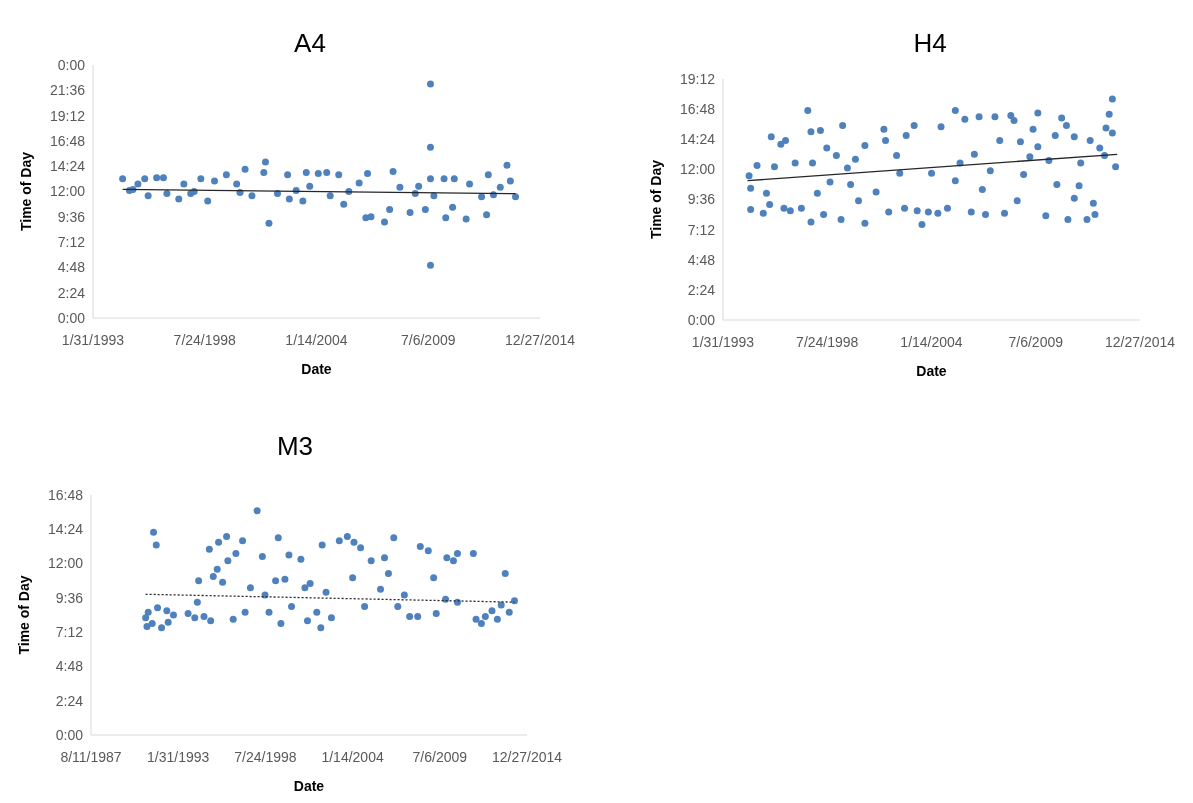 This screenshot has width=1193, height=803. What do you see at coordinates (91, 757) in the screenshot?
I see `x-tick-label: 8/11/1987` at bounding box center [91, 757].